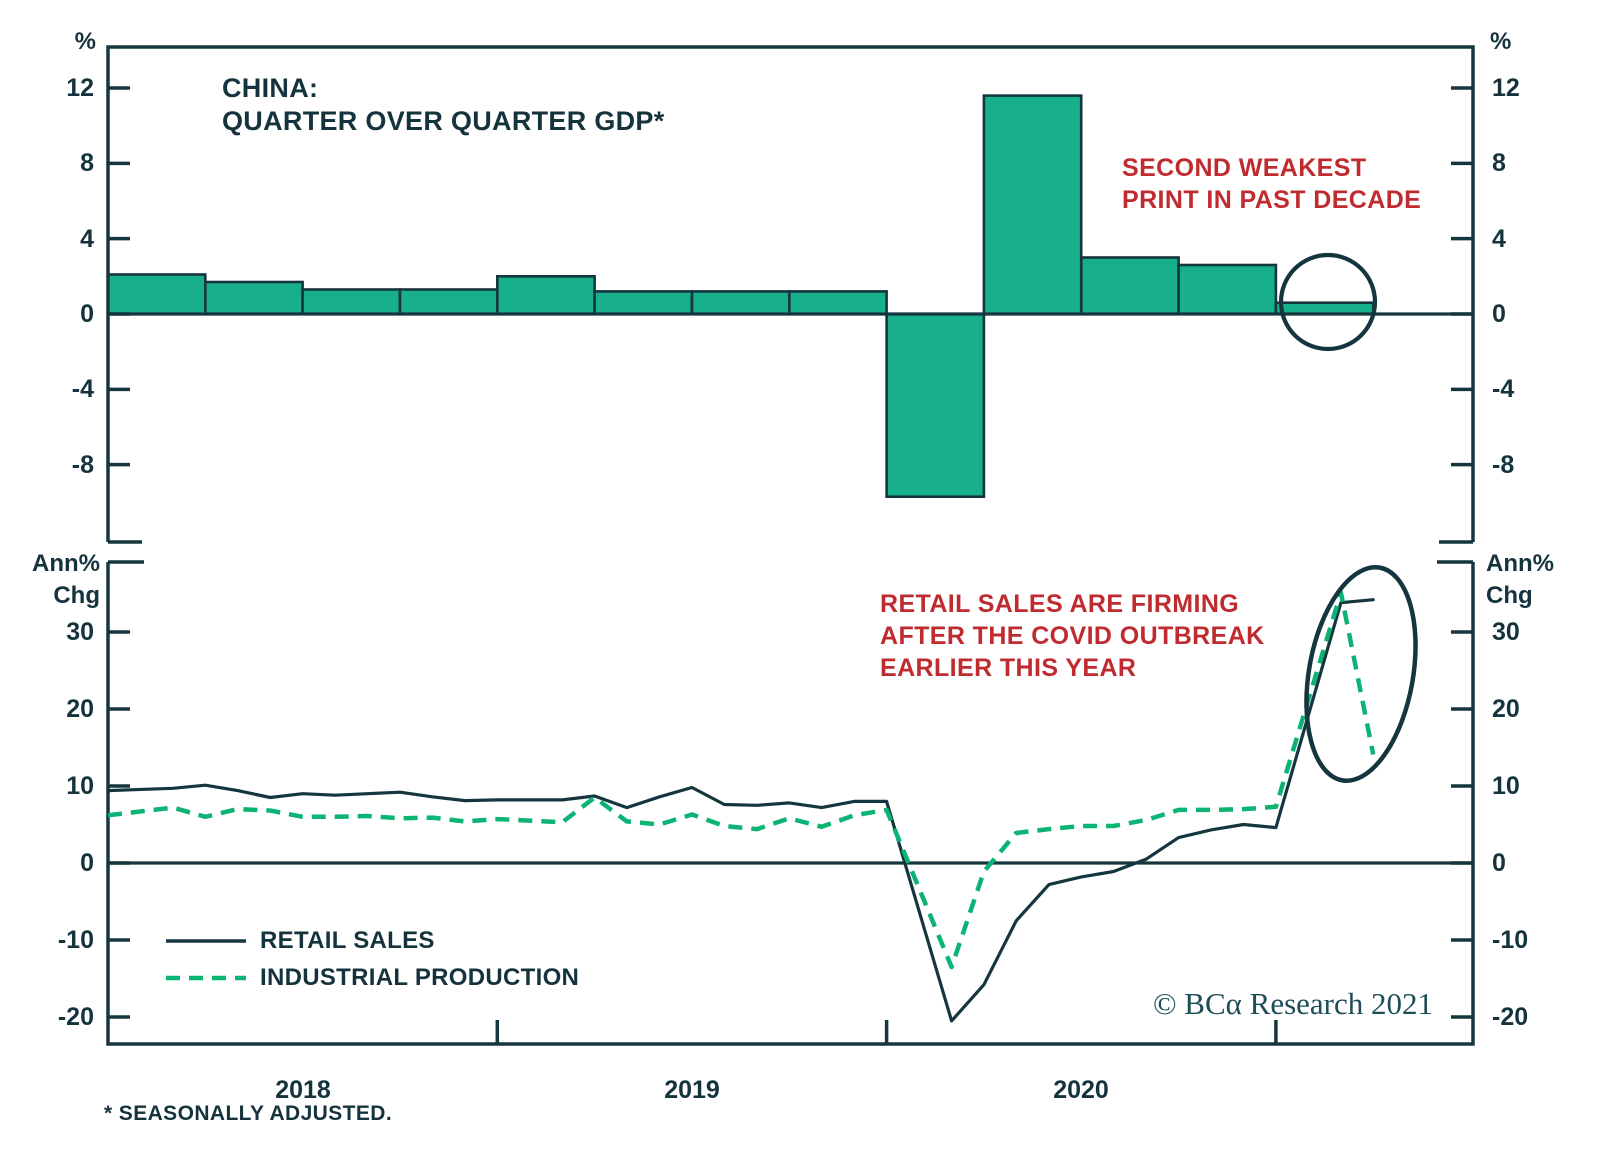 This screenshot has height=1170, width=1600. Describe the element at coordinates (1506, 88) in the screenshot. I see `top-right-tick-label-12: 12` at that location.